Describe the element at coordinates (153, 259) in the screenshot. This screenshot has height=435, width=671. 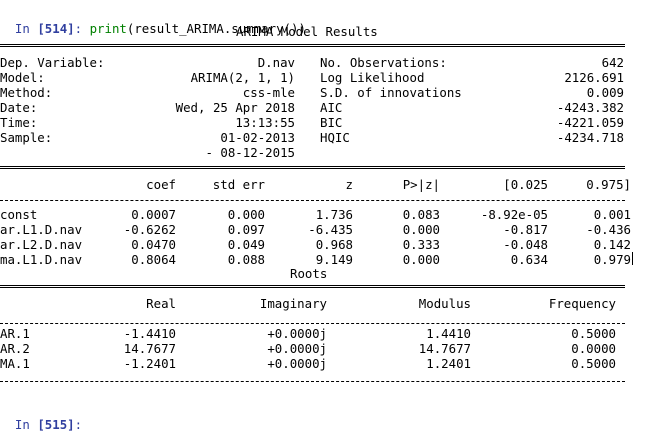
I see `row-value: 0.8064` at that location.